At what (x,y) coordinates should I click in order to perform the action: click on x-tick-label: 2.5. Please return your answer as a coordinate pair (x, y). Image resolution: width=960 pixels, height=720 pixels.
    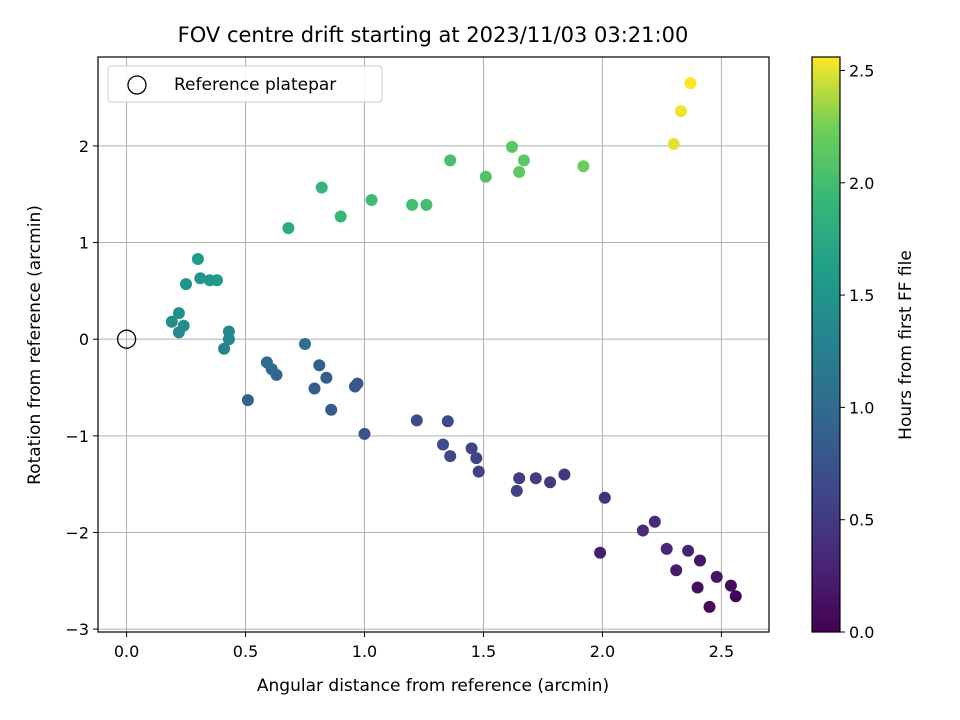
    Looking at the image, I should click on (721, 651).